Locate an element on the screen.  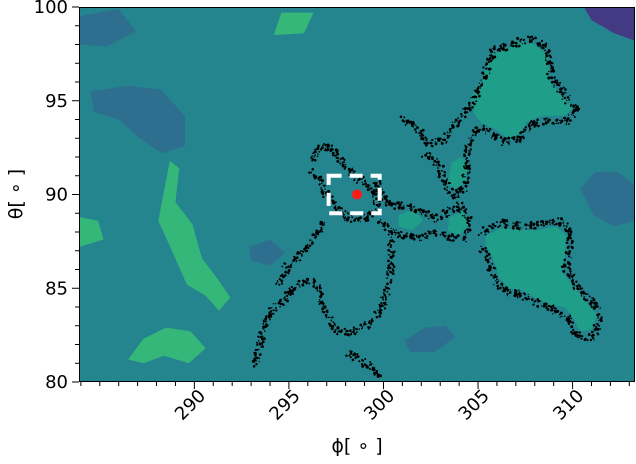
region-dark-patch-top-right is located at coordinates (609, 24).